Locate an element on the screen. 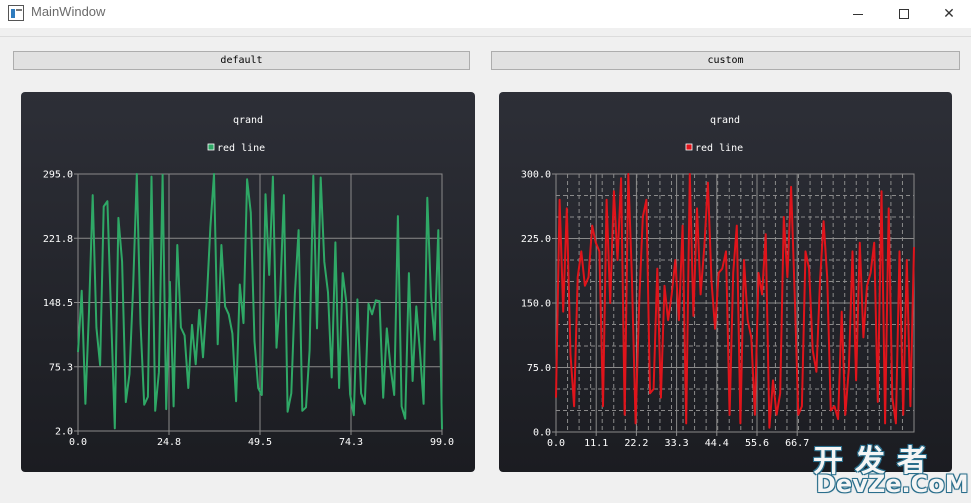 The image size is (971, 503). minimize-icon is located at coordinates (858, 14).